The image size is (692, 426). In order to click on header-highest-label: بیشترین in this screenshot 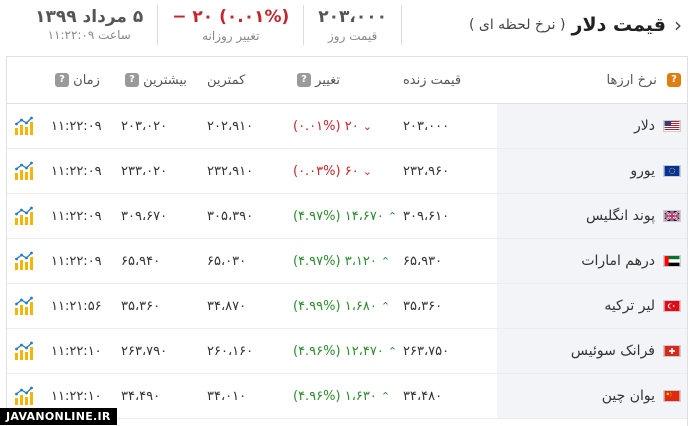, I will do `click(165, 80)`.